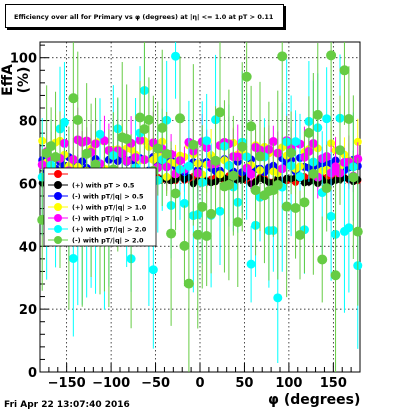 The width and height of the screenshot is (400, 414). I want to click on legend-label: (+) with pT > 0.5, so click(103, 186).